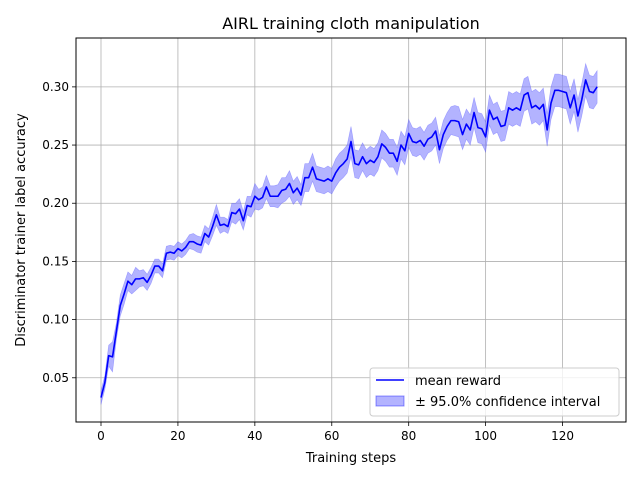 Image resolution: width=640 pixels, height=480 pixels. What do you see at coordinates (458, 381) in the screenshot?
I see `legend-label-mean: mean reward` at bounding box center [458, 381].